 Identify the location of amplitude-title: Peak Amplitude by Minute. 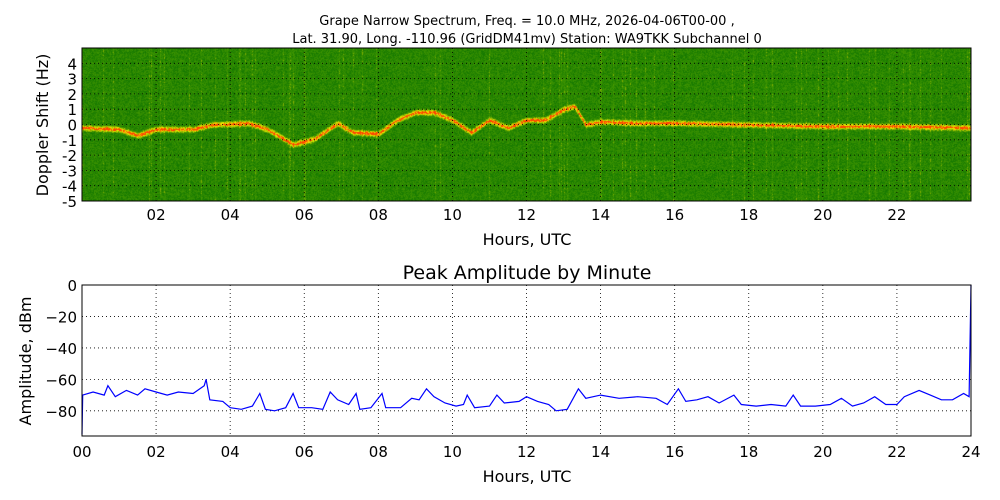
(527, 273).